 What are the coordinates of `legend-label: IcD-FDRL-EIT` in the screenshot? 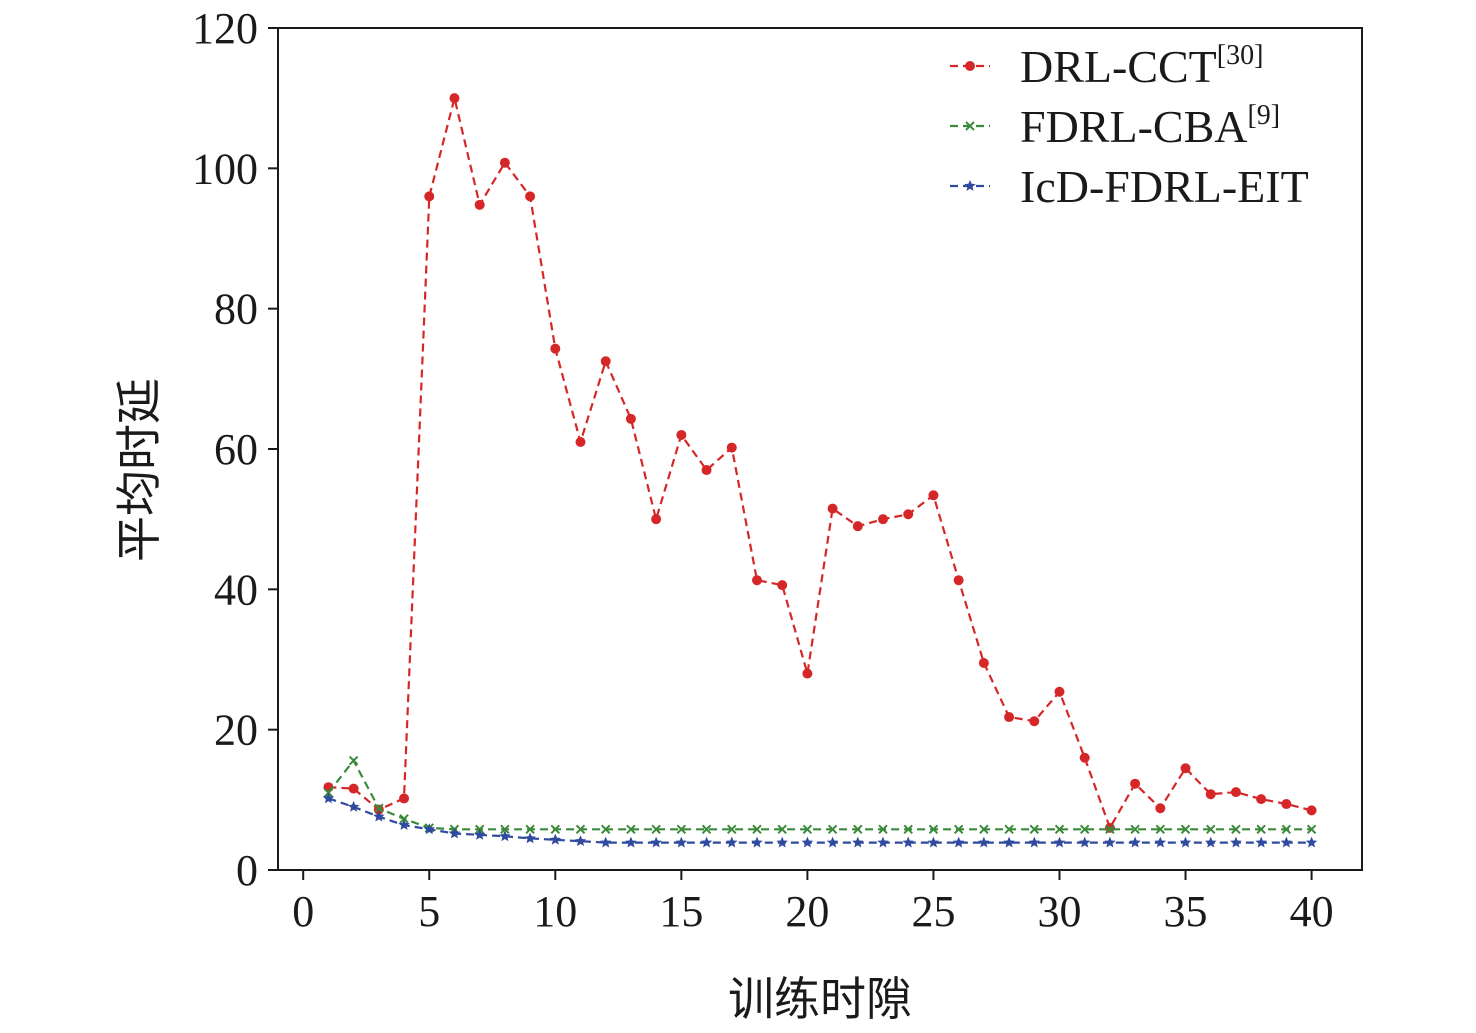 It's located at (1164, 186).